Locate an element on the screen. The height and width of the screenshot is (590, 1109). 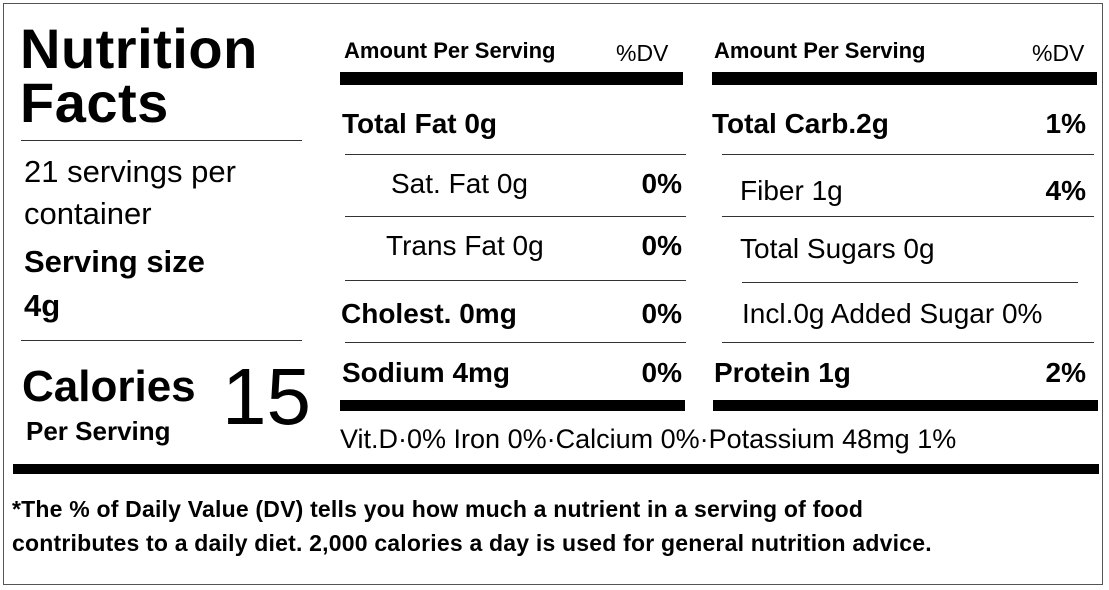
row-fiber: Fiber 1g is located at coordinates (791, 190).